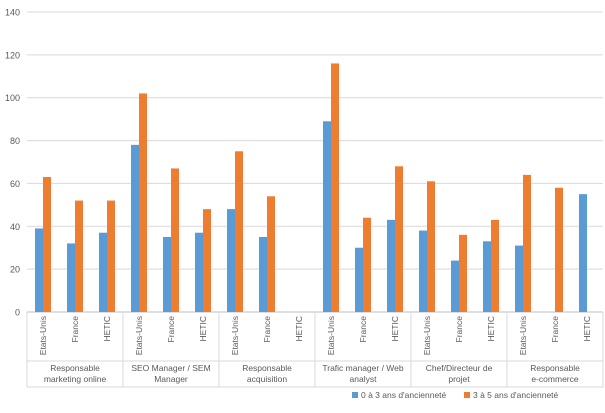 This screenshot has height=413, width=605. What do you see at coordinates (171, 379) in the screenshot?
I see `group-label: Manager` at bounding box center [171, 379].